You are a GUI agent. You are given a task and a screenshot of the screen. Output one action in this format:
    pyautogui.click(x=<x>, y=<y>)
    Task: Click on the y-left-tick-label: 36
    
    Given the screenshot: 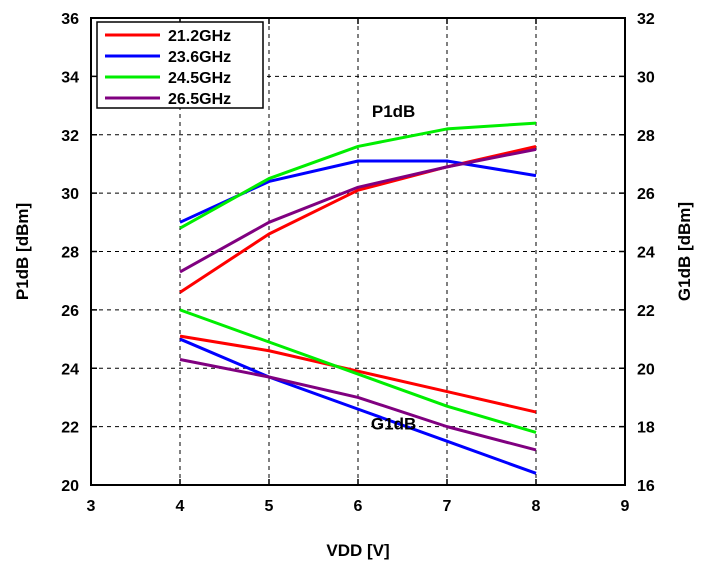 What is the action you would take?
    pyautogui.click(x=70, y=19)
    